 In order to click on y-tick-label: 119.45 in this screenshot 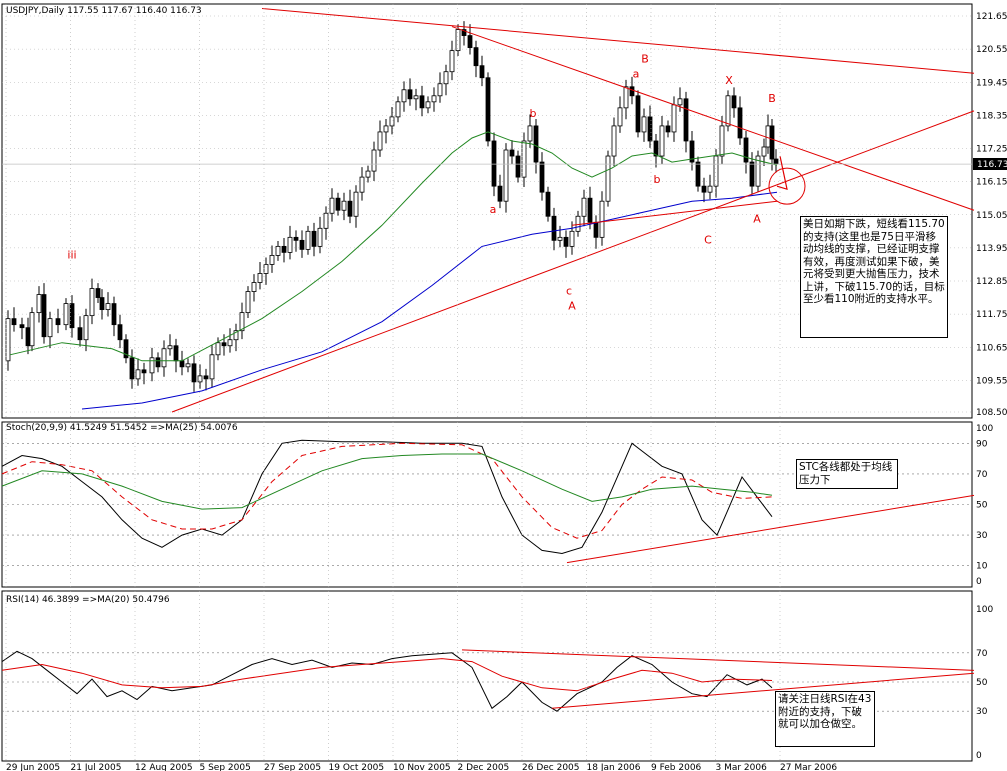, I will do `click(991, 83)`.